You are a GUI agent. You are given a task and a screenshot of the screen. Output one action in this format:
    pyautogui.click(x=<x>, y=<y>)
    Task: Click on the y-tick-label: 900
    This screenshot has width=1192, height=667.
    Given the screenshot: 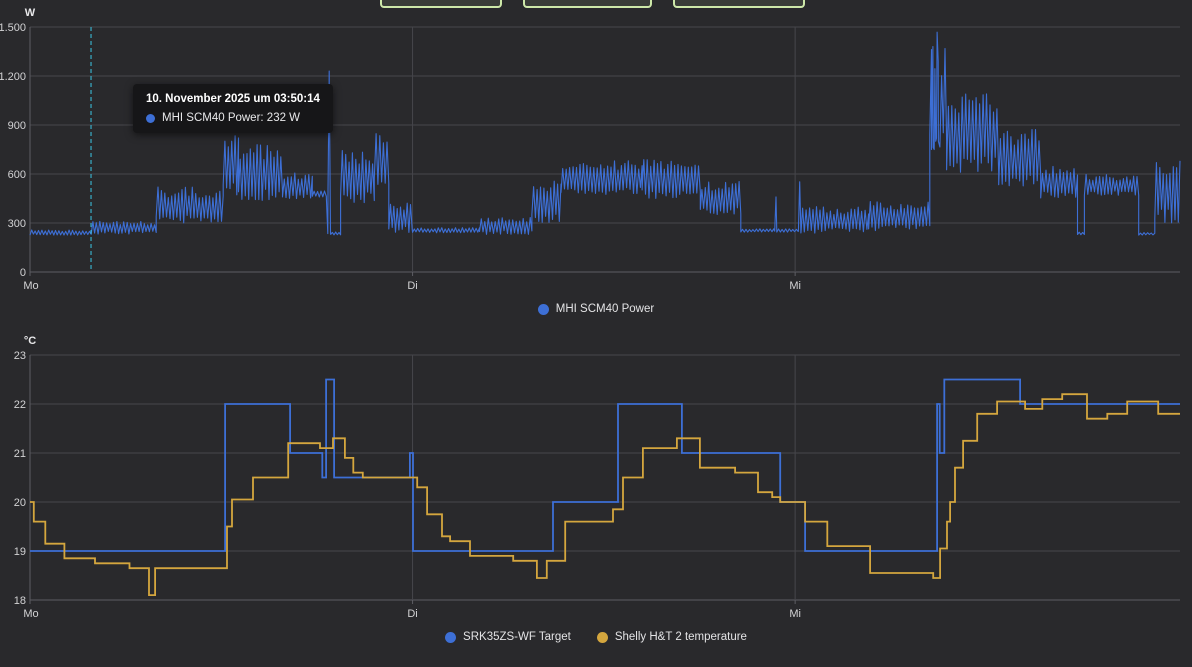 What is the action you would take?
    pyautogui.click(x=17, y=126)
    